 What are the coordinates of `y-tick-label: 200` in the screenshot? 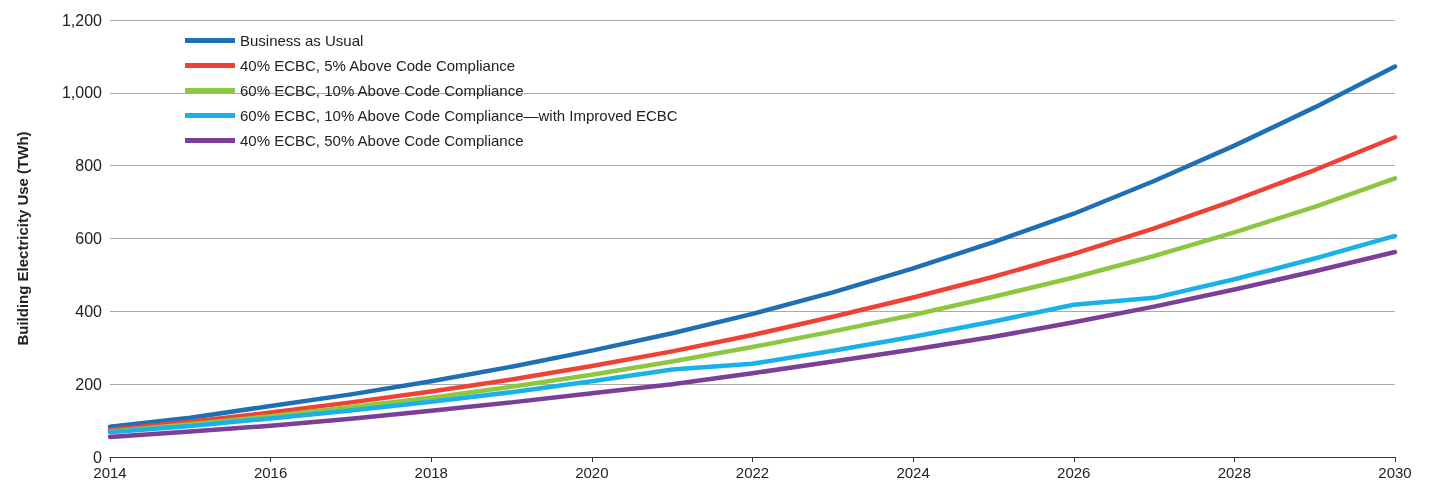 It's located at (89, 384).